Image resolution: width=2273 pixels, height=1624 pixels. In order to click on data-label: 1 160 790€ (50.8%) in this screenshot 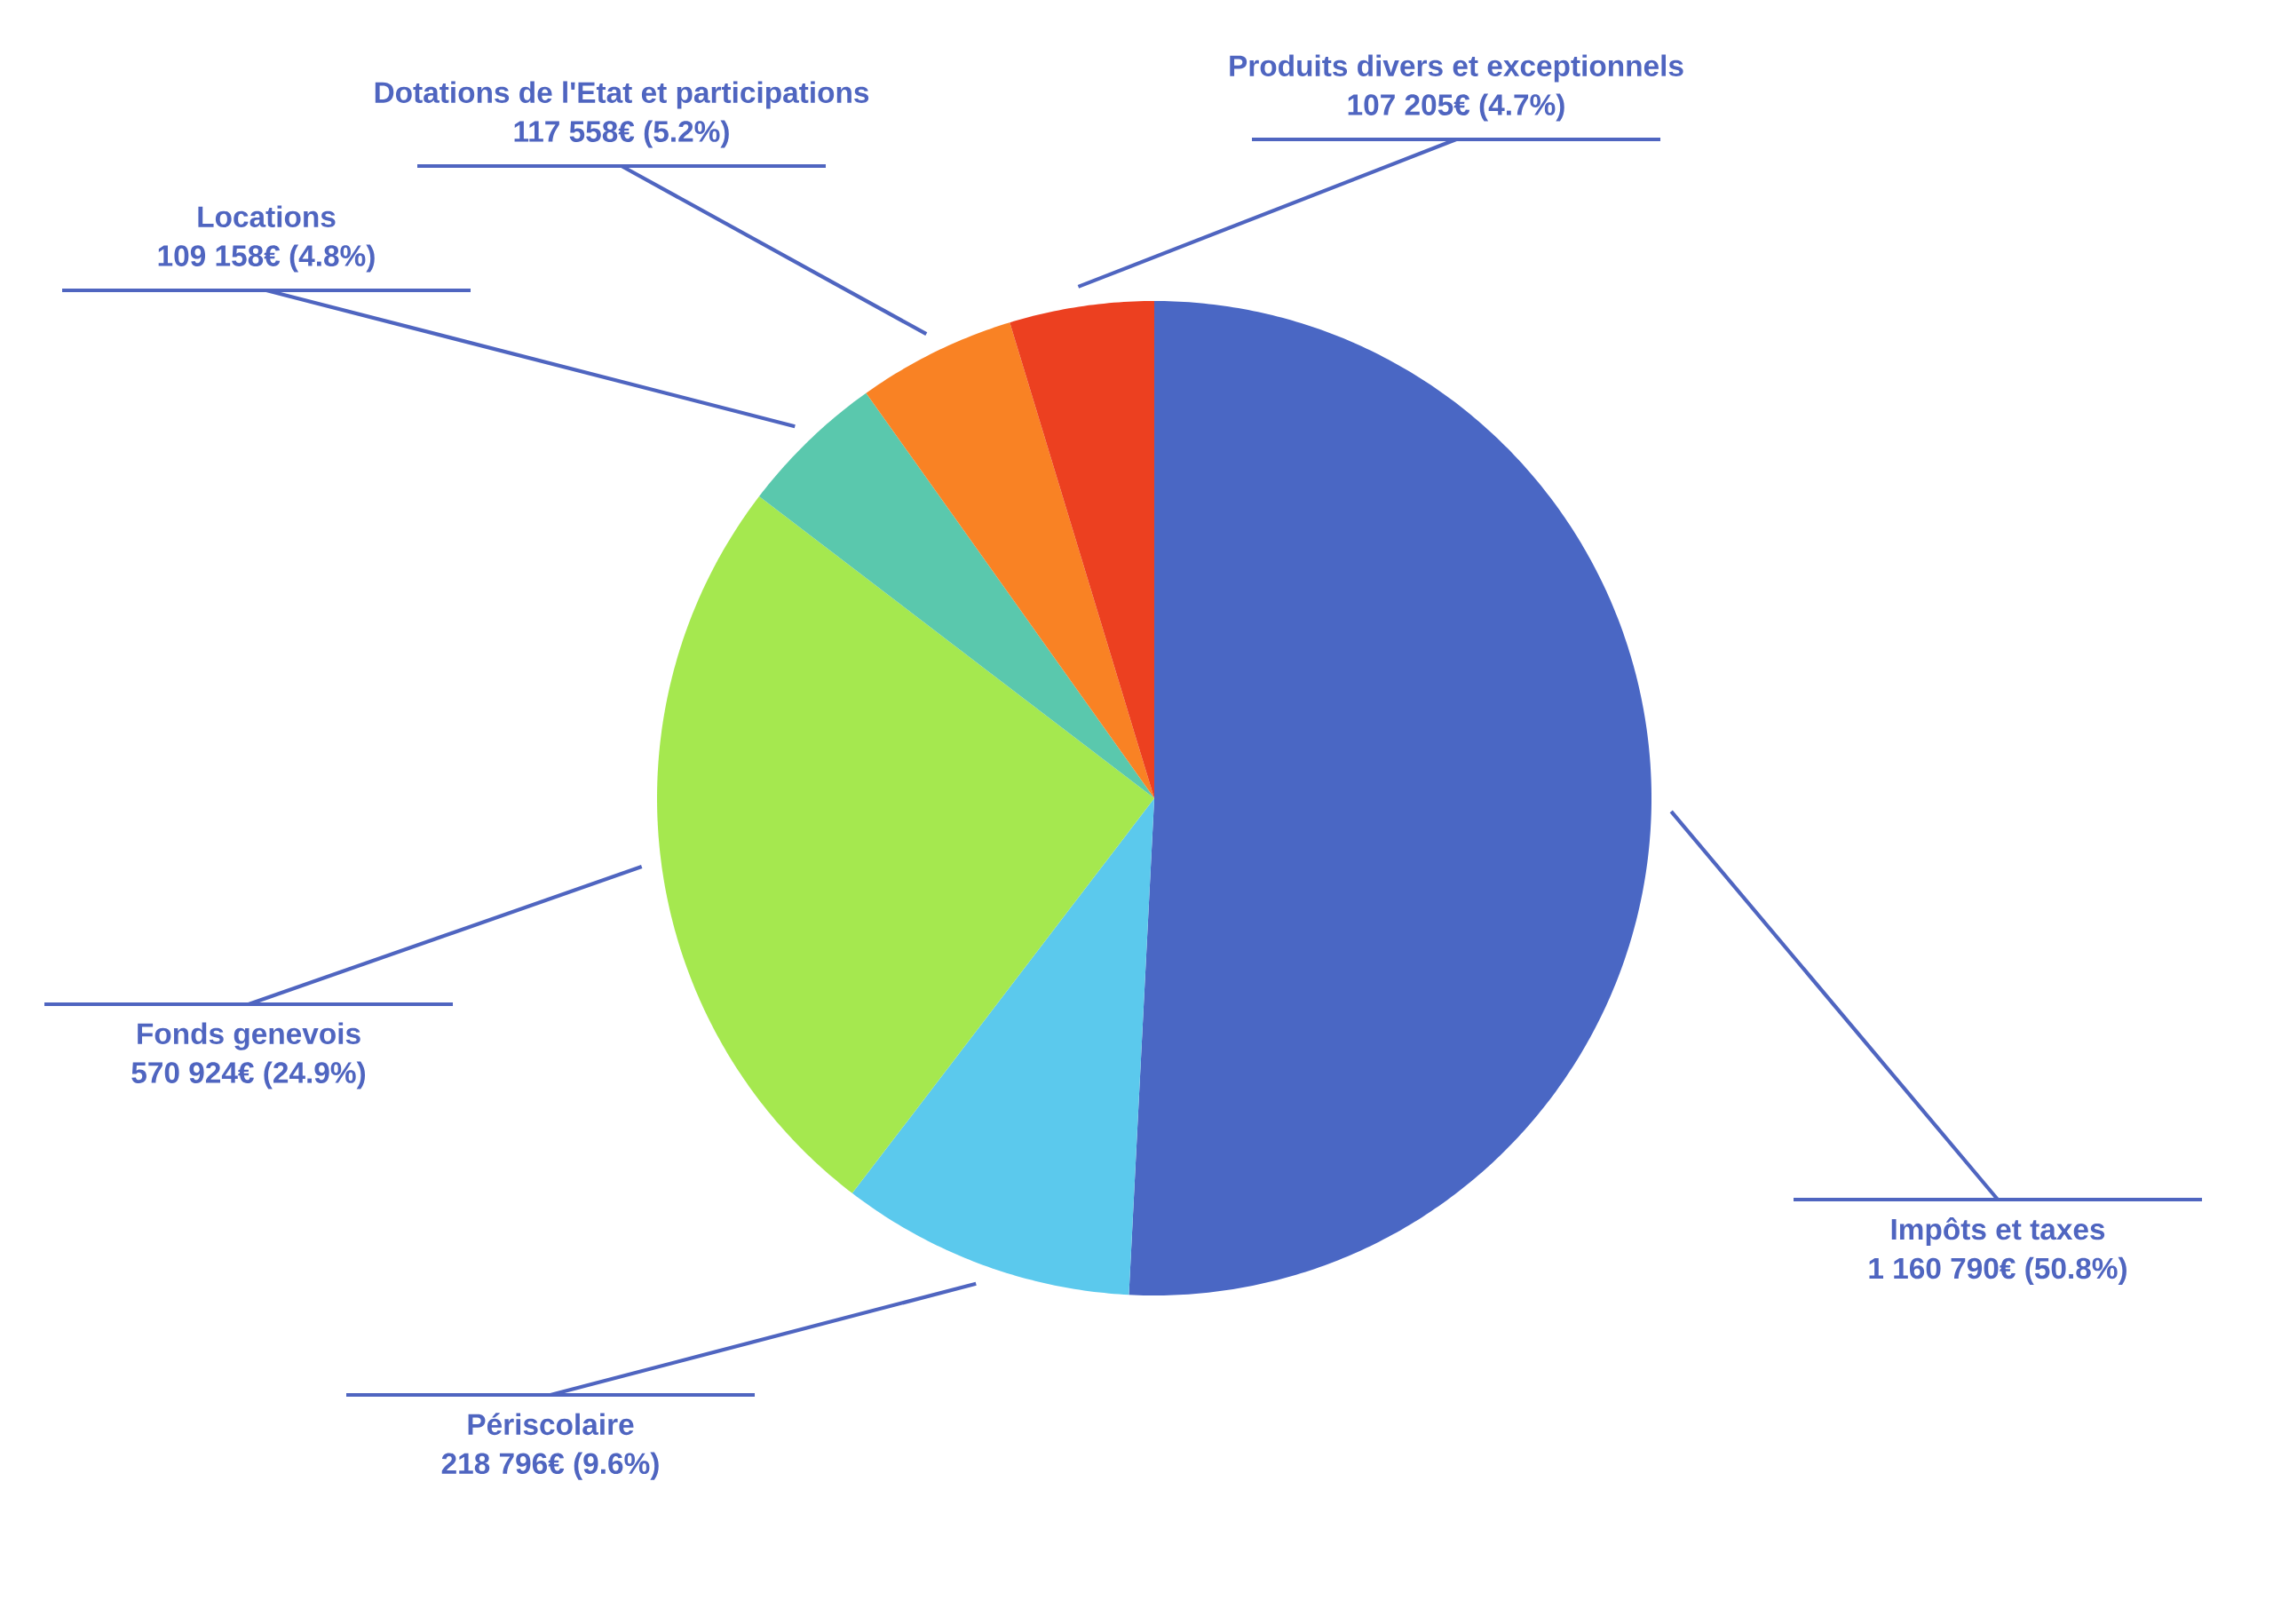, I will do `click(1998, 1270)`.